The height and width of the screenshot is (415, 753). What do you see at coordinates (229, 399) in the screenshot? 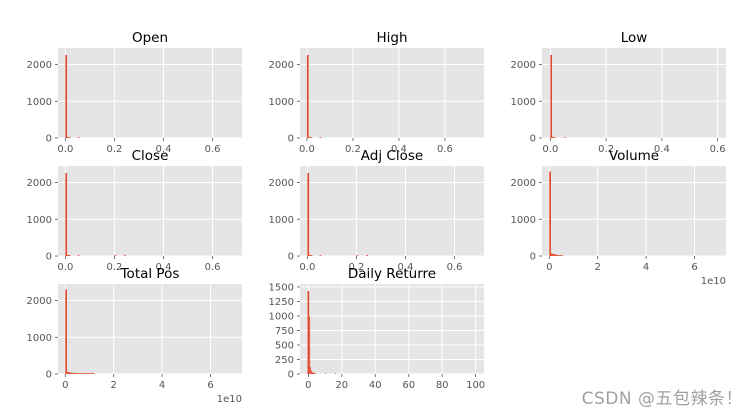
I see `x-exponent-label: 1e10` at bounding box center [229, 399].